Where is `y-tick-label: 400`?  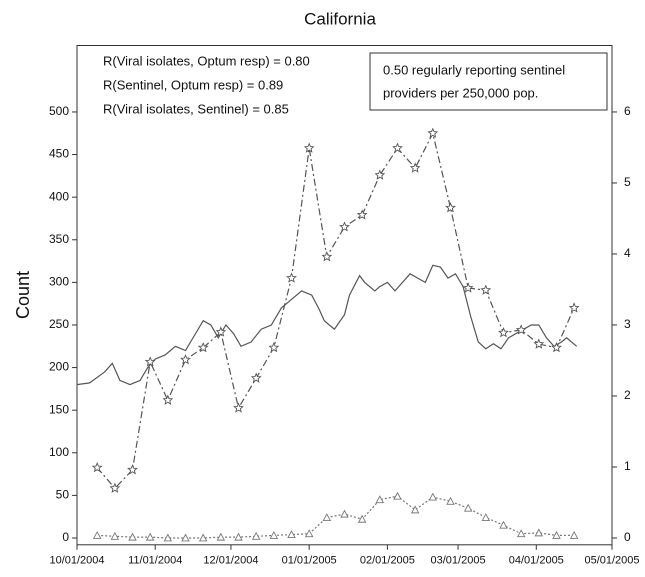
y-tick-label: 400 is located at coordinates (59, 196).